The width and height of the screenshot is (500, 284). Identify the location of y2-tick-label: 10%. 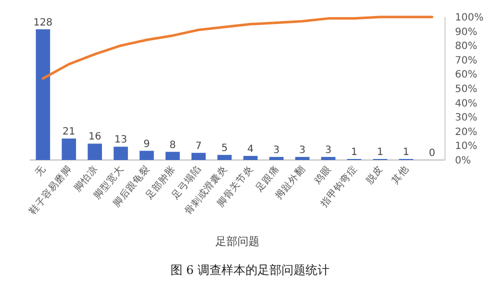
(466, 146).